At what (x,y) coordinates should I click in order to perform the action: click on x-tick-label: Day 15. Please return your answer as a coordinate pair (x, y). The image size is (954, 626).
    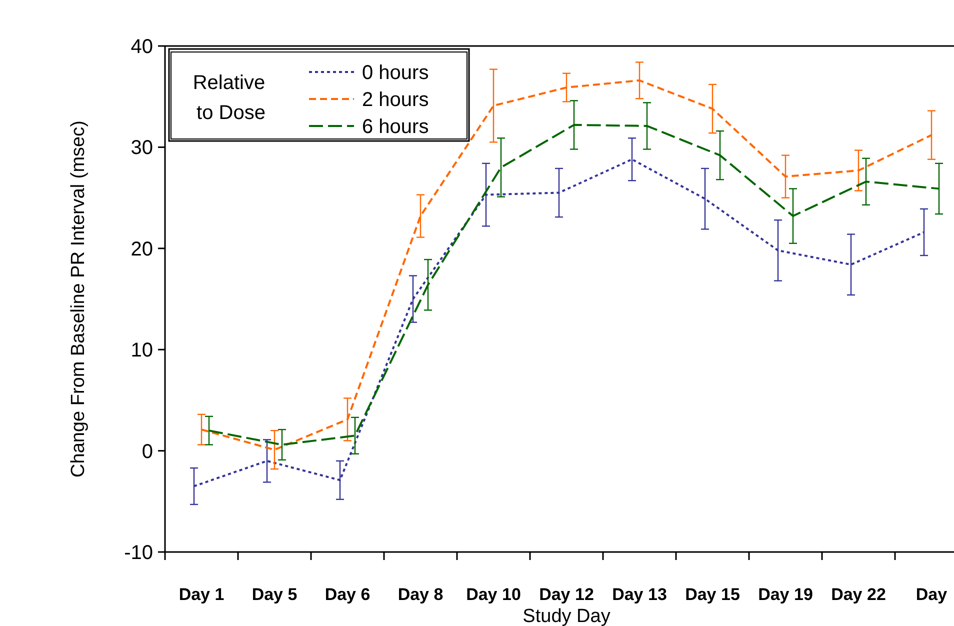
    Looking at the image, I should click on (712, 594).